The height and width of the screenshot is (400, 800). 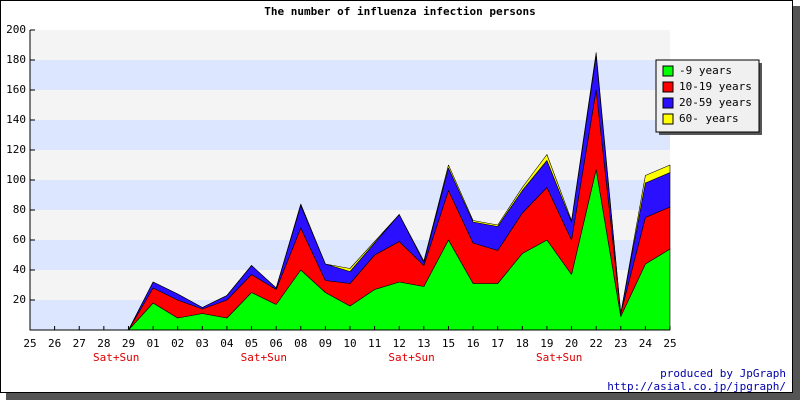 What do you see at coordinates (202, 343) in the screenshot?
I see `x-tick-label: 03` at bounding box center [202, 343].